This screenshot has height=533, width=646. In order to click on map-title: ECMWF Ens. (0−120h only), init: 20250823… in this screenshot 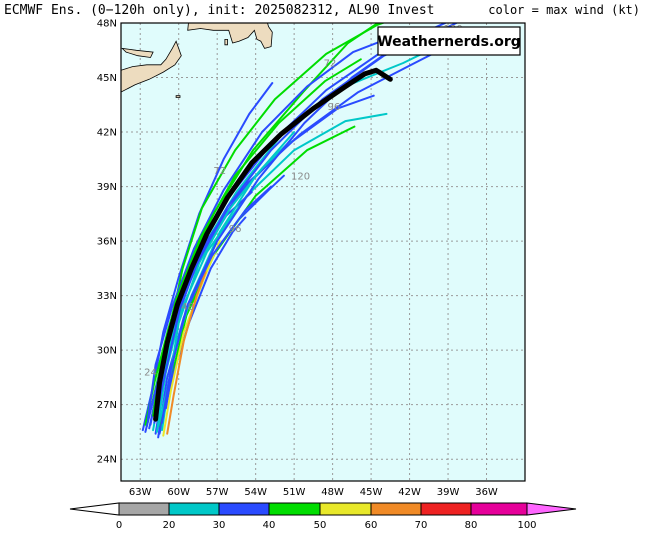, I will do `click(219, 10)`.